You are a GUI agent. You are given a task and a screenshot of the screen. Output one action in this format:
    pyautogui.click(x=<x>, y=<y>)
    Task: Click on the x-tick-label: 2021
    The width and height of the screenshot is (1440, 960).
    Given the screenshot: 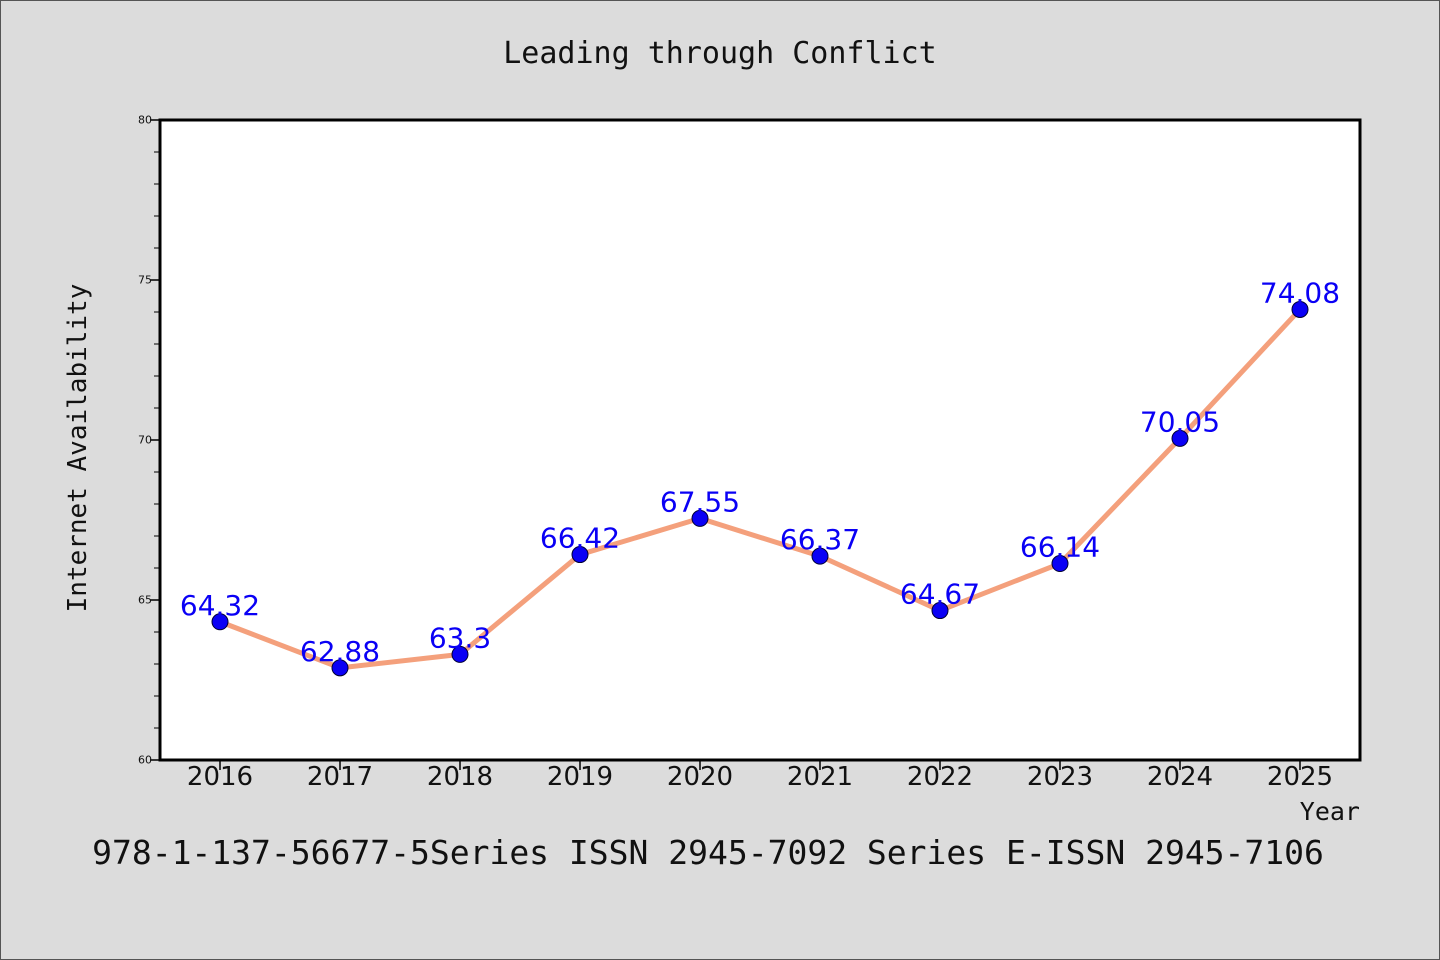 What is the action you would take?
    pyautogui.click(x=820, y=777)
    